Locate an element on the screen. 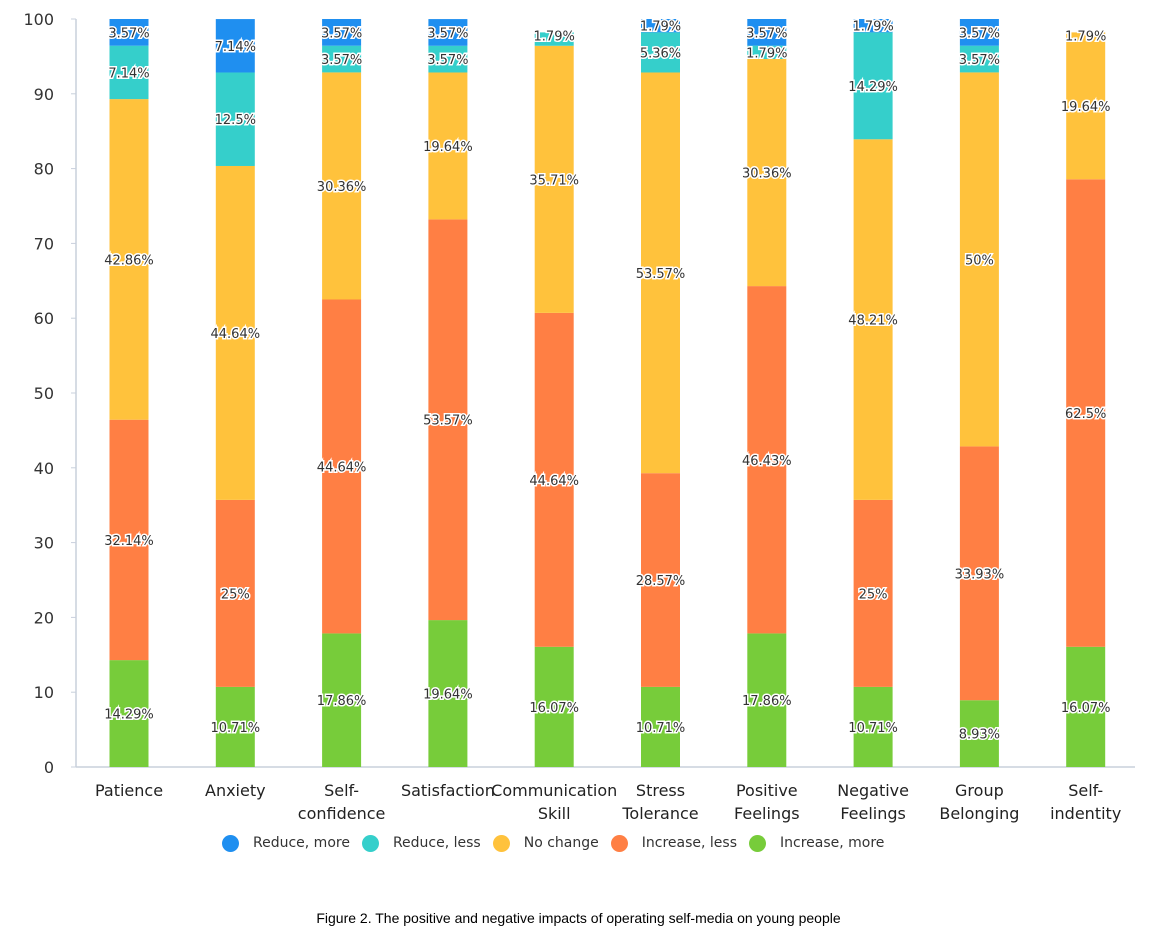 Image resolution: width=1157 pixels, height=950 pixels. y-tick-label: 40 is located at coordinates (44, 468).